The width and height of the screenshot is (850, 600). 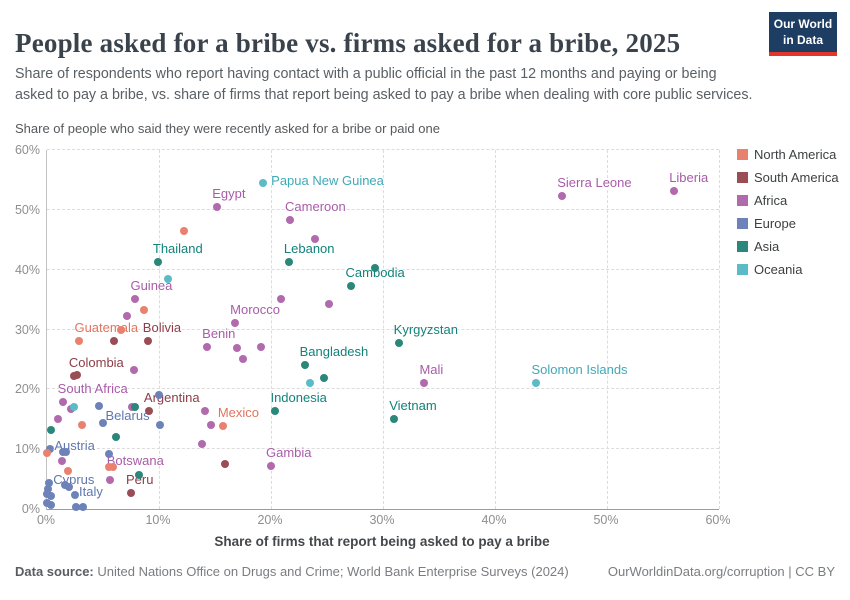 What do you see at coordinates (46, 520) in the screenshot?
I see `x-tick-label: 0%` at bounding box center [46, 520].